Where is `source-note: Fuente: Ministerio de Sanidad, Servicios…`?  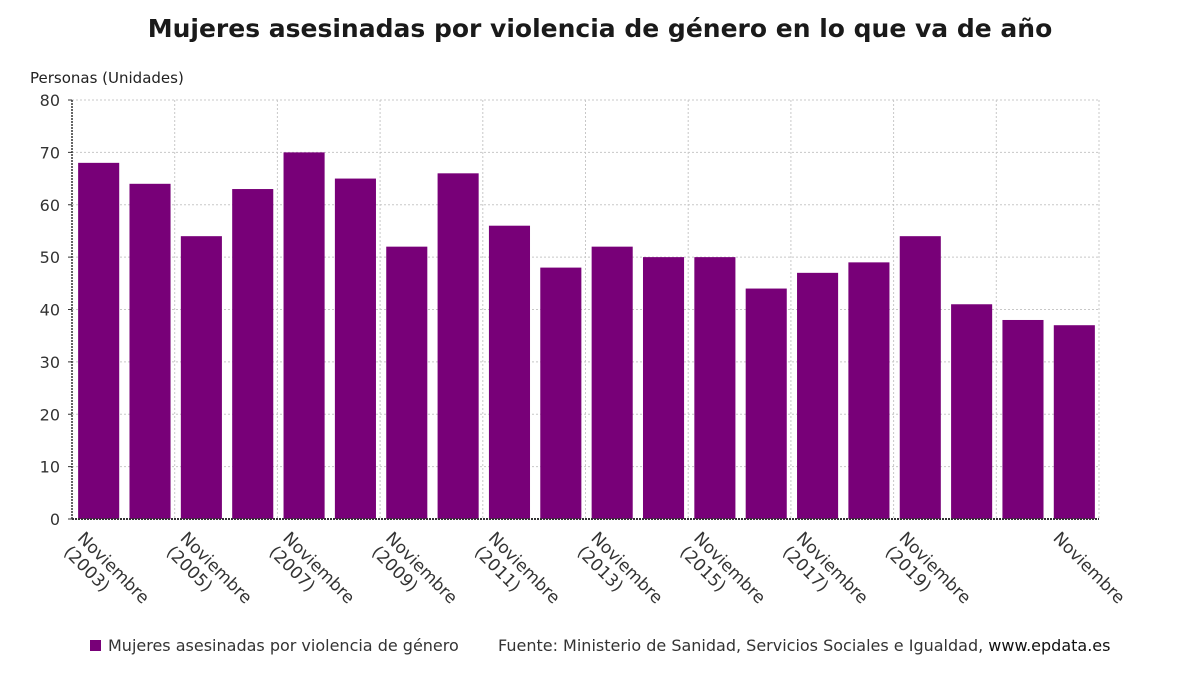
source-note: Fuente: Ministerio de Sanidad, Servicios… is located at coordinates (804, 645).